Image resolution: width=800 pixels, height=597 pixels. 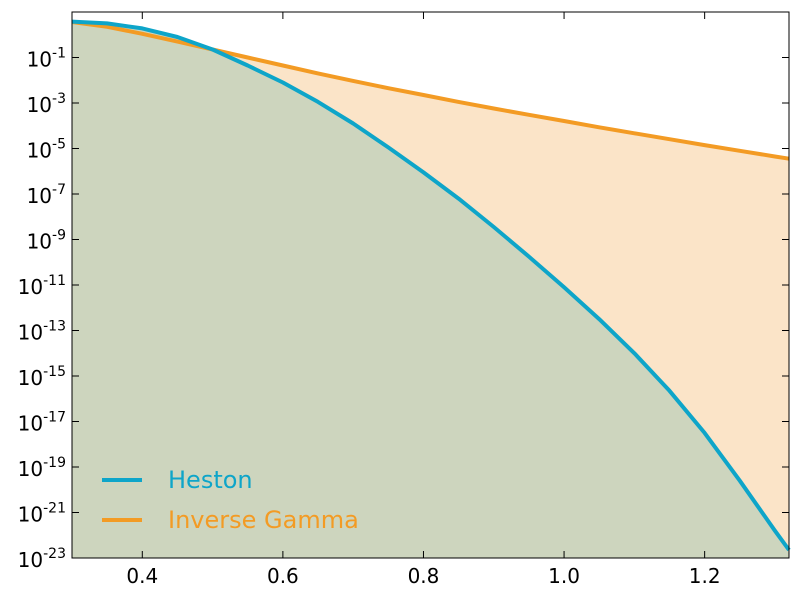 What do you see at coordinates (263, 520) in the screenshot?
I see `legend-label: Inverse Gamma` at bounding box center [263, 520].